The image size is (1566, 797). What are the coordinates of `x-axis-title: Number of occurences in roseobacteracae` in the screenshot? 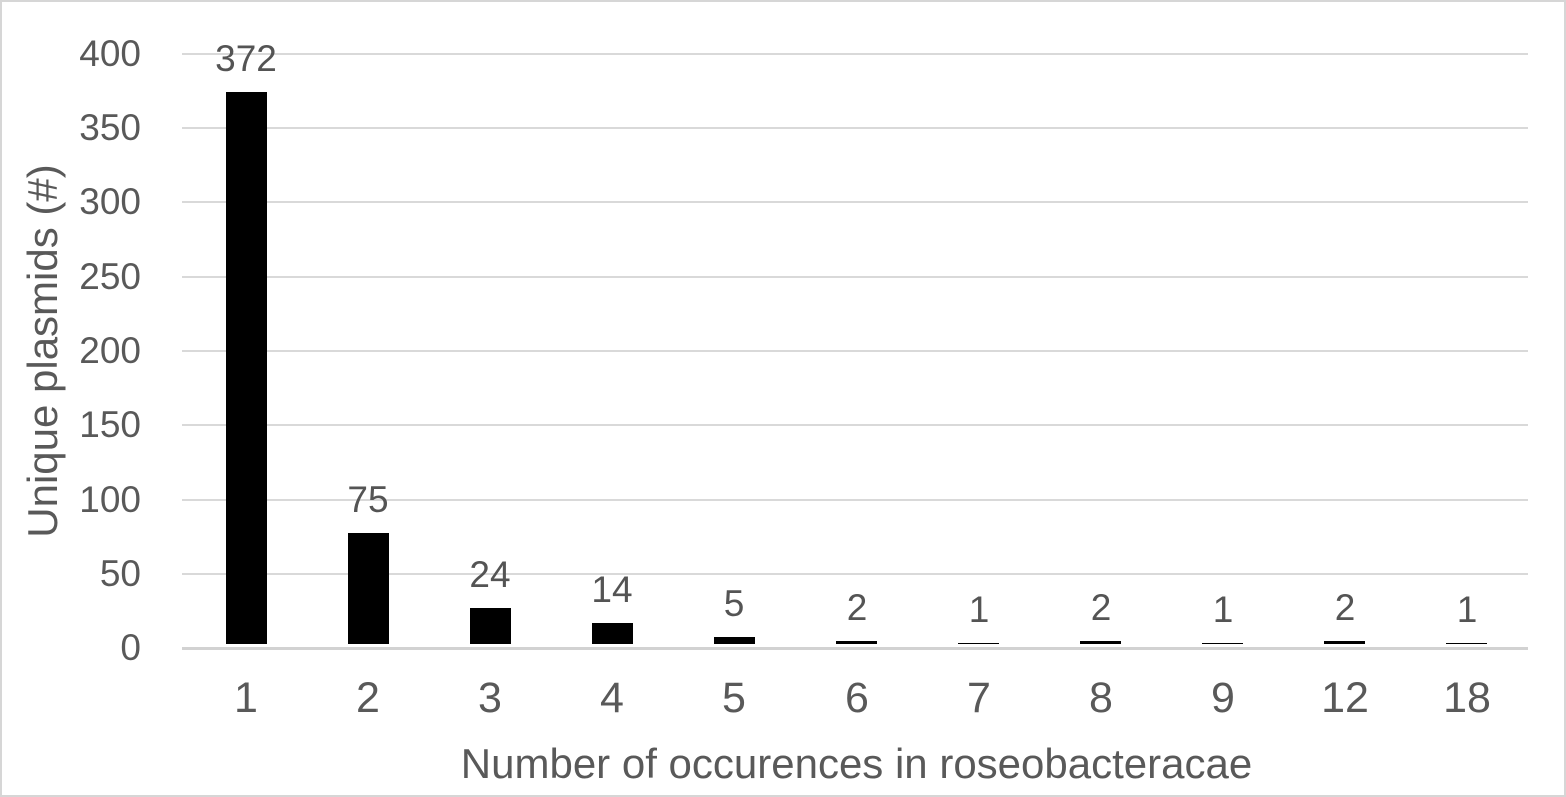 It's located at (856, 763).